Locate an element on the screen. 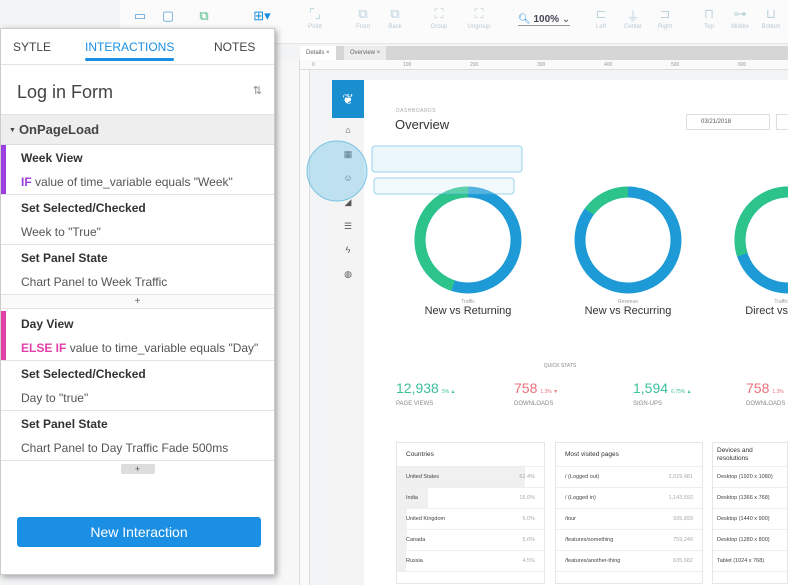 This screenshot has width=788, height=585. toolbar-point: ⌜⌟ Point is located at coordinates (315, 18).